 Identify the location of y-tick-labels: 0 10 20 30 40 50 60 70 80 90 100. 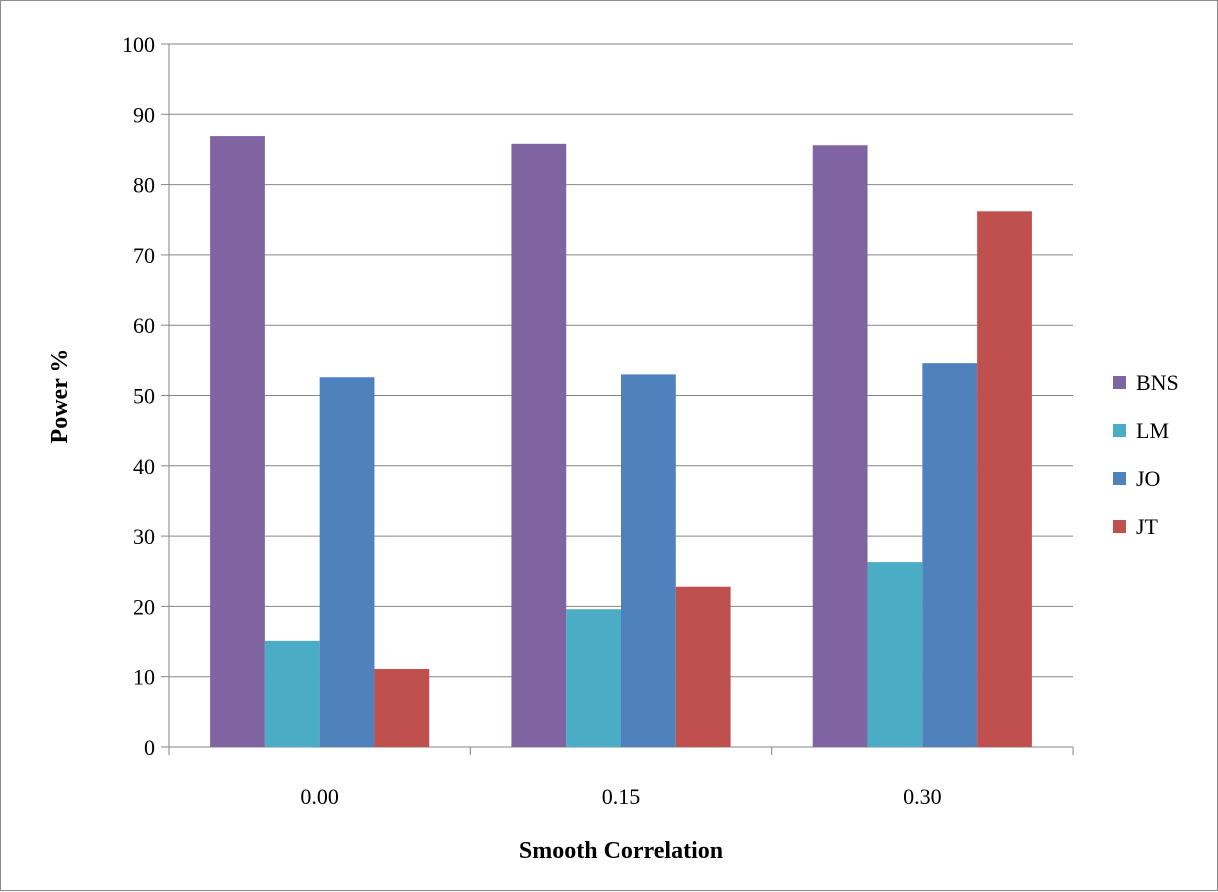
(138, 396).